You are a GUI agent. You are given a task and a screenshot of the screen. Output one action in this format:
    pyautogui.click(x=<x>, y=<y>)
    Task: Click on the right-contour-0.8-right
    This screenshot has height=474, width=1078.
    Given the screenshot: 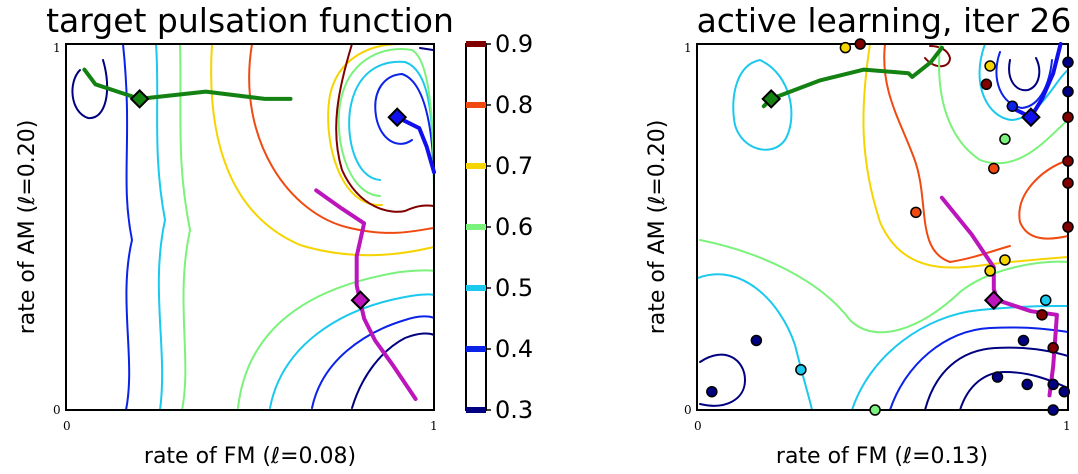 What is the action you would take?
    pyautogui.click(x=1043, y=199)
    